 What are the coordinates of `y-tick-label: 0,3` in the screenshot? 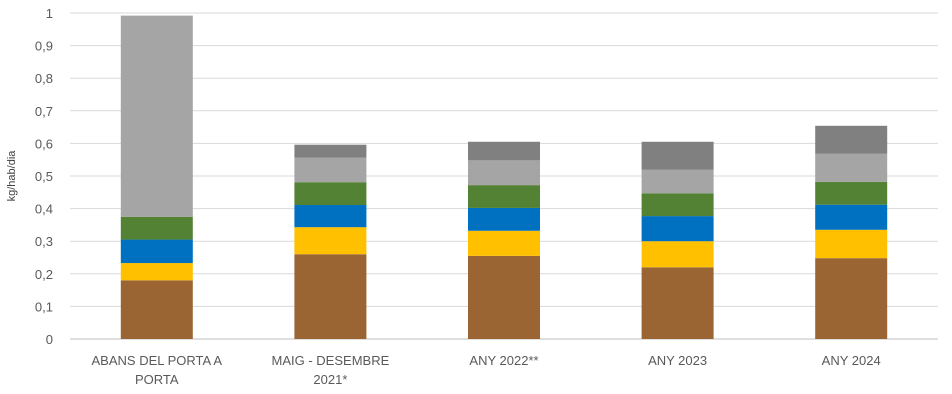 It's located at (44, 241).